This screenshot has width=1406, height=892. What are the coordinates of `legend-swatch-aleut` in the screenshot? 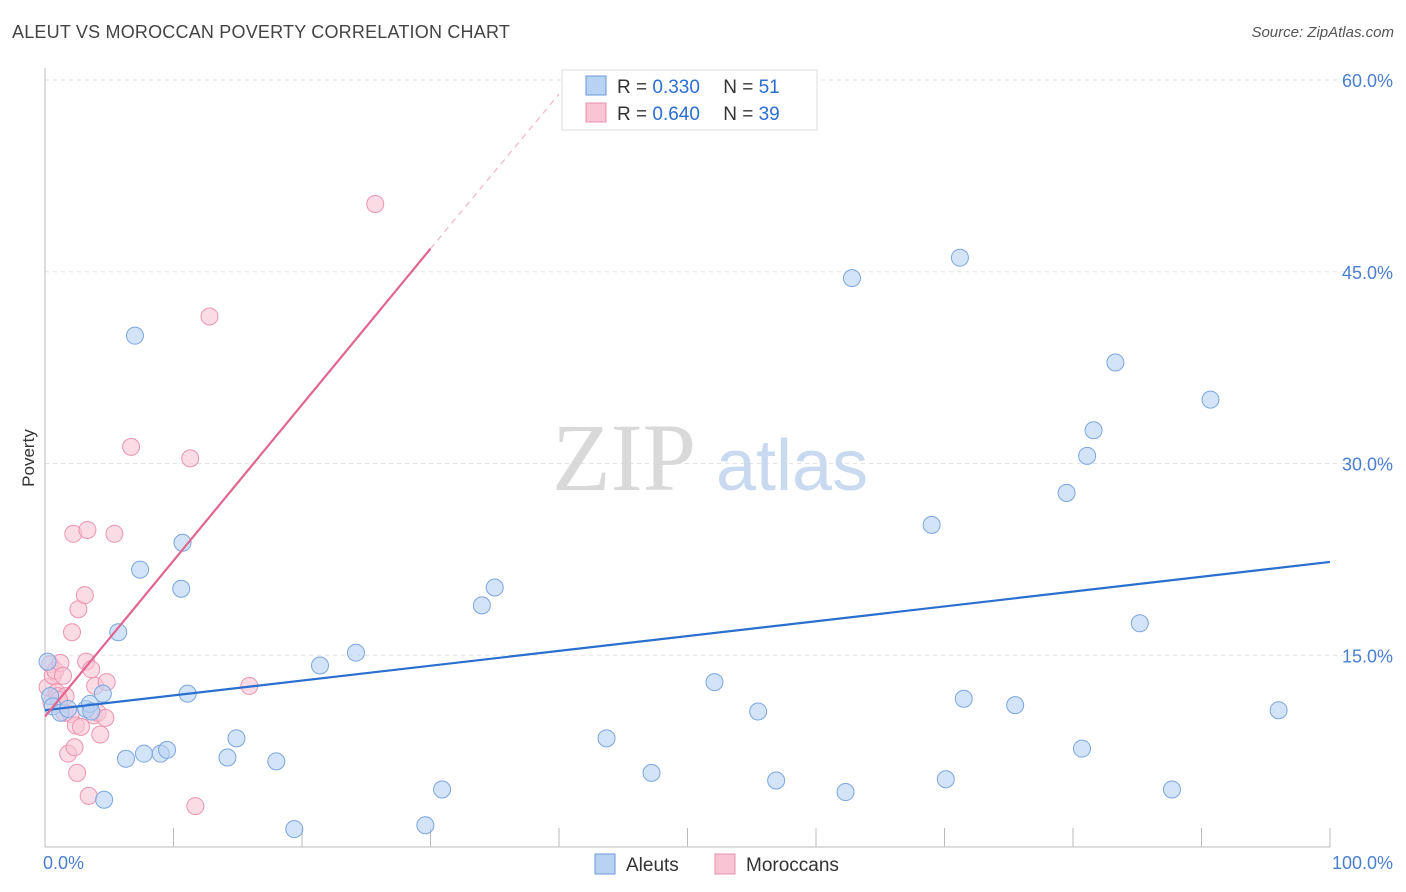 It's located at (596, 85).